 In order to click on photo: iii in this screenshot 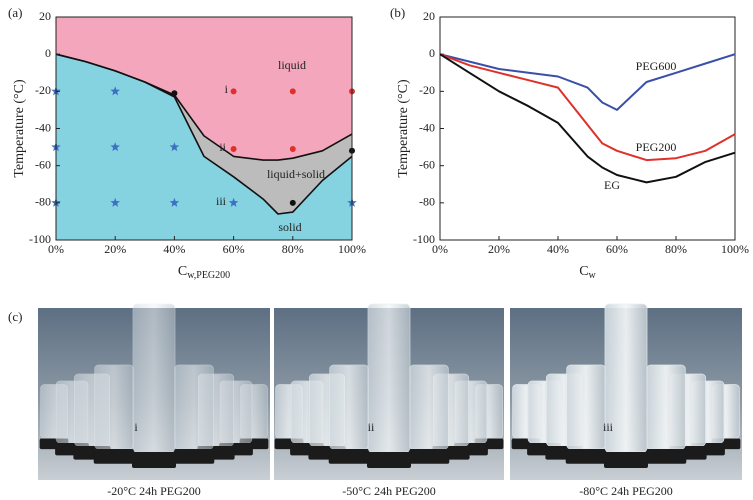, I will do `click(626, 391)`.